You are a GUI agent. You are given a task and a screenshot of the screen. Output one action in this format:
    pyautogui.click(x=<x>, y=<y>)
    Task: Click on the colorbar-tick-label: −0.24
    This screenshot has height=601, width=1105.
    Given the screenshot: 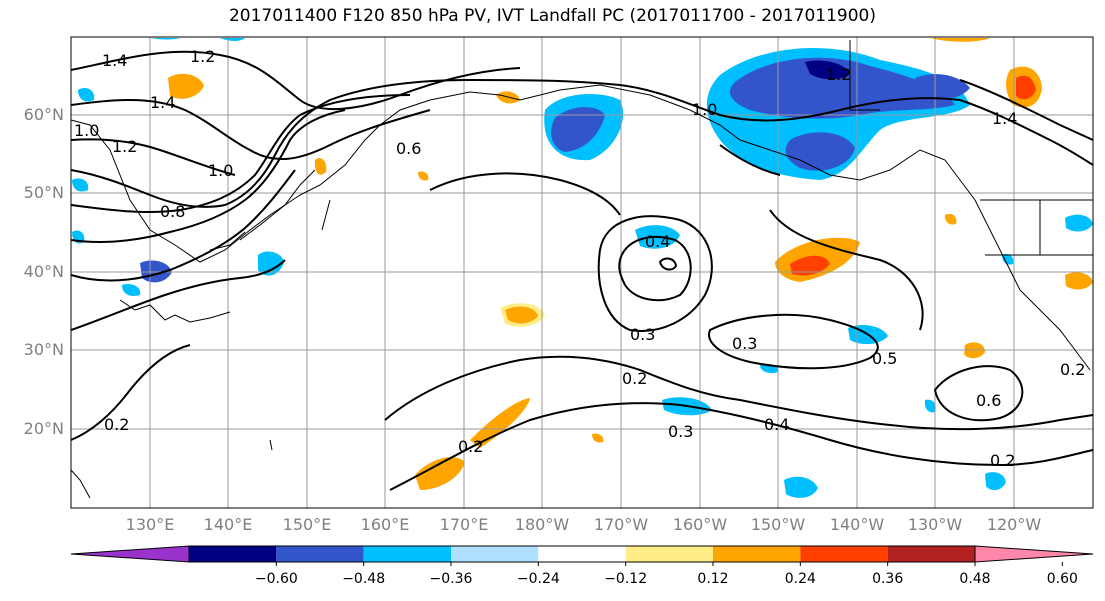 What is the action you would take?
    pyautogui.click(x=538, y=579)
    